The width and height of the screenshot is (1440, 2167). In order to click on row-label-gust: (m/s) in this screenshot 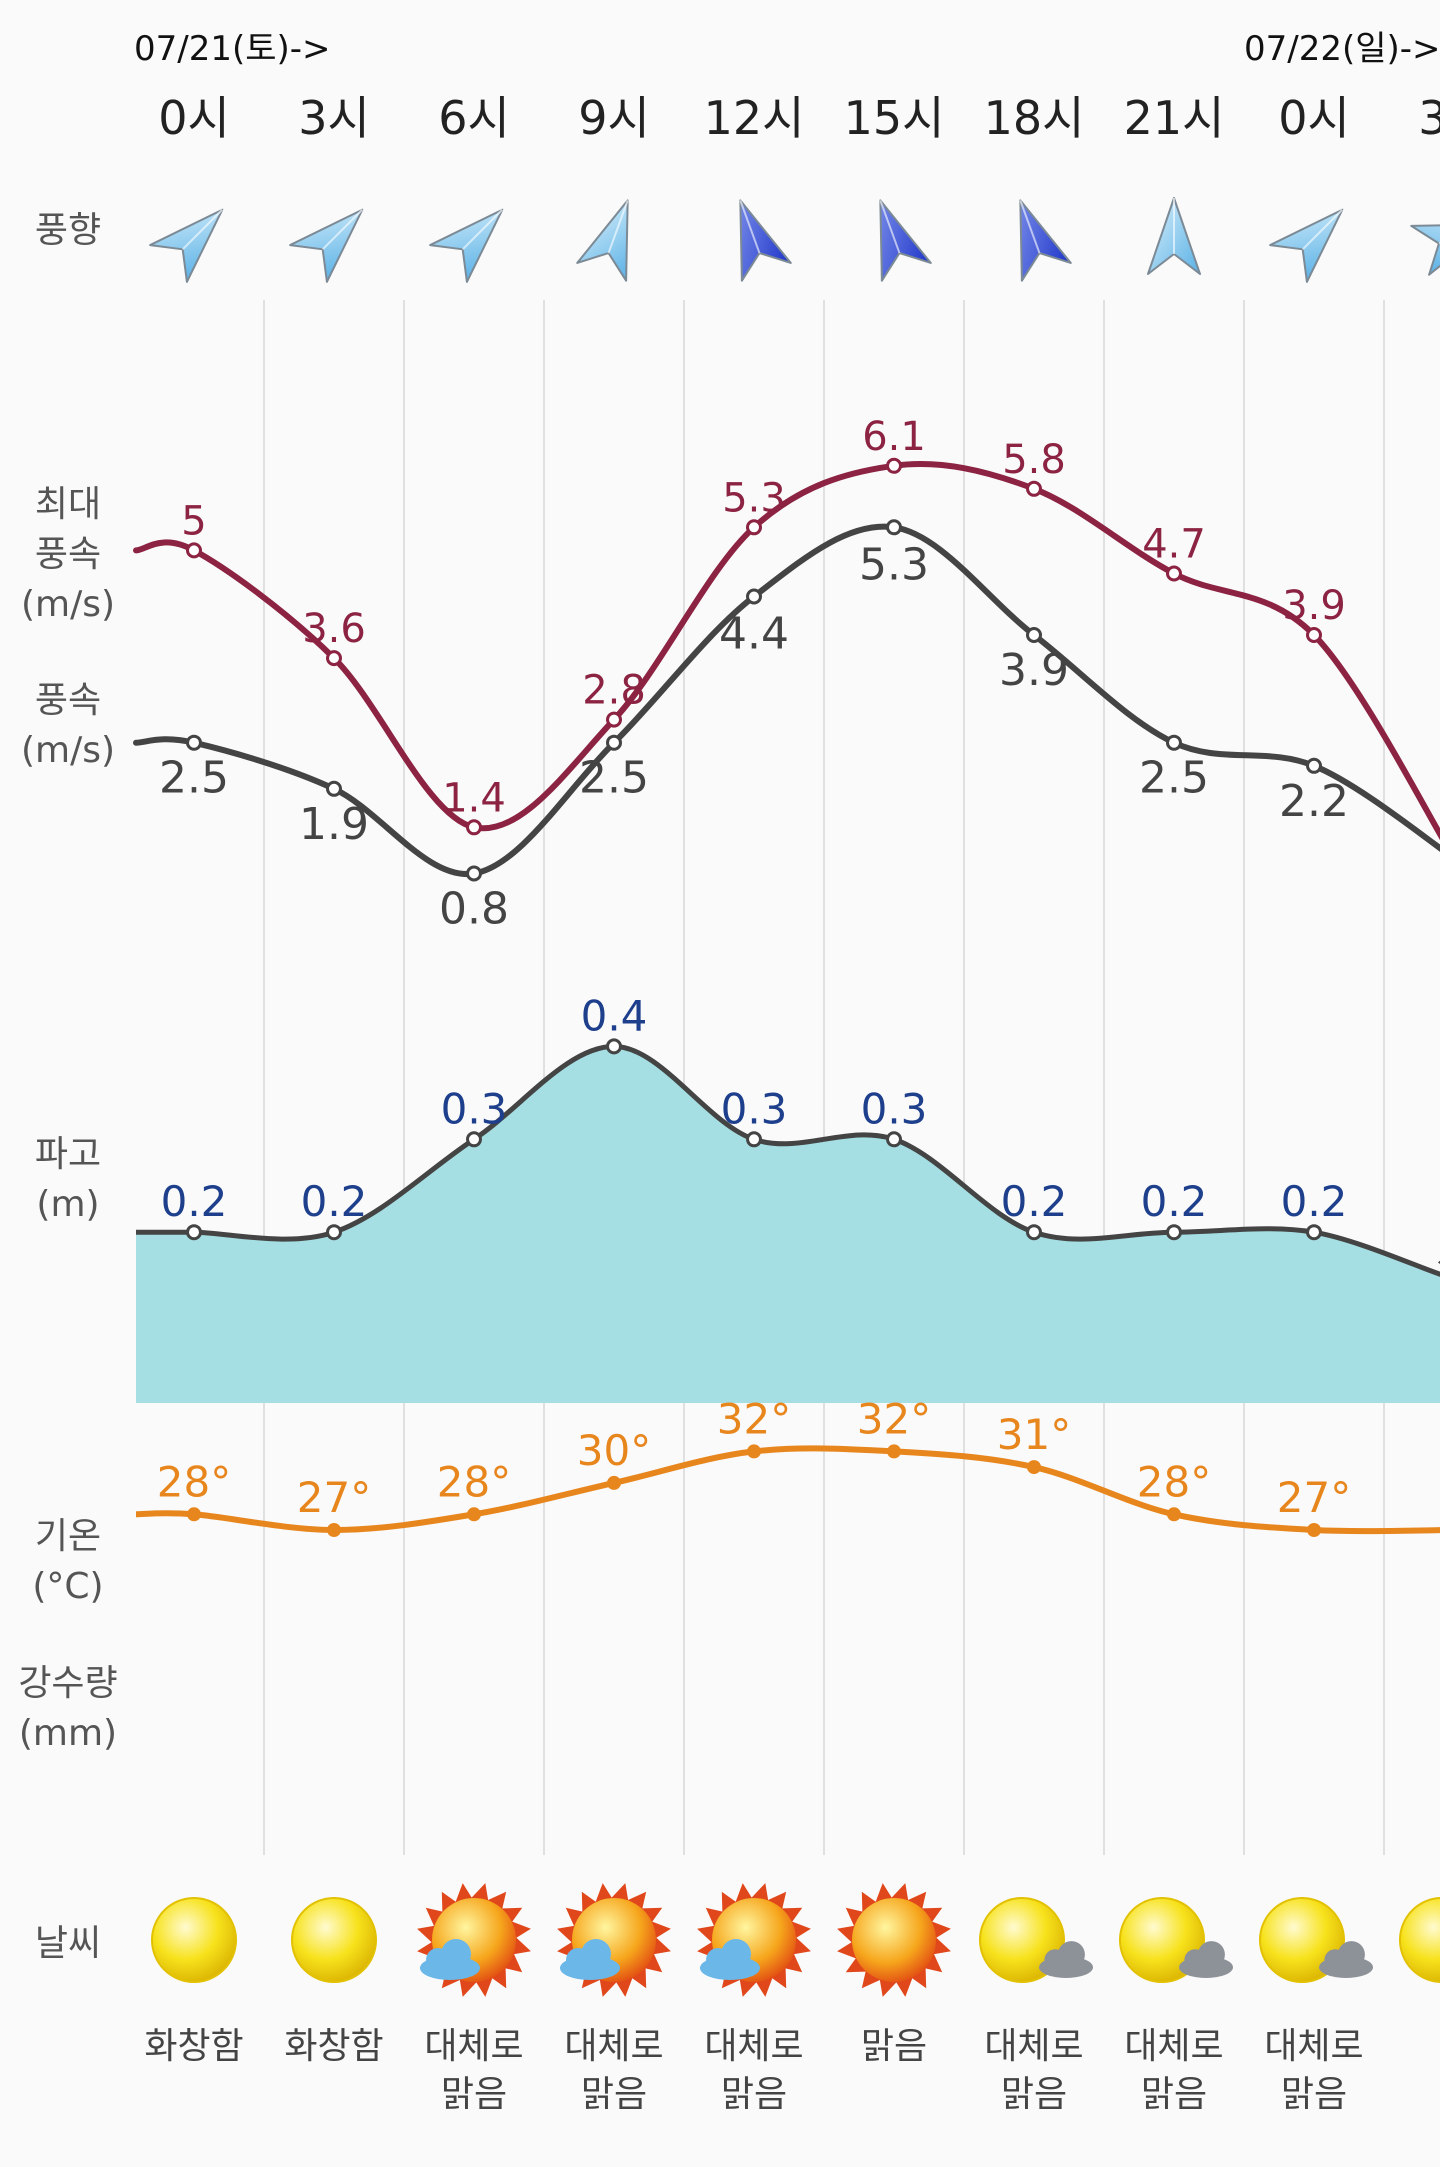, I will do `click(68, 604)`.